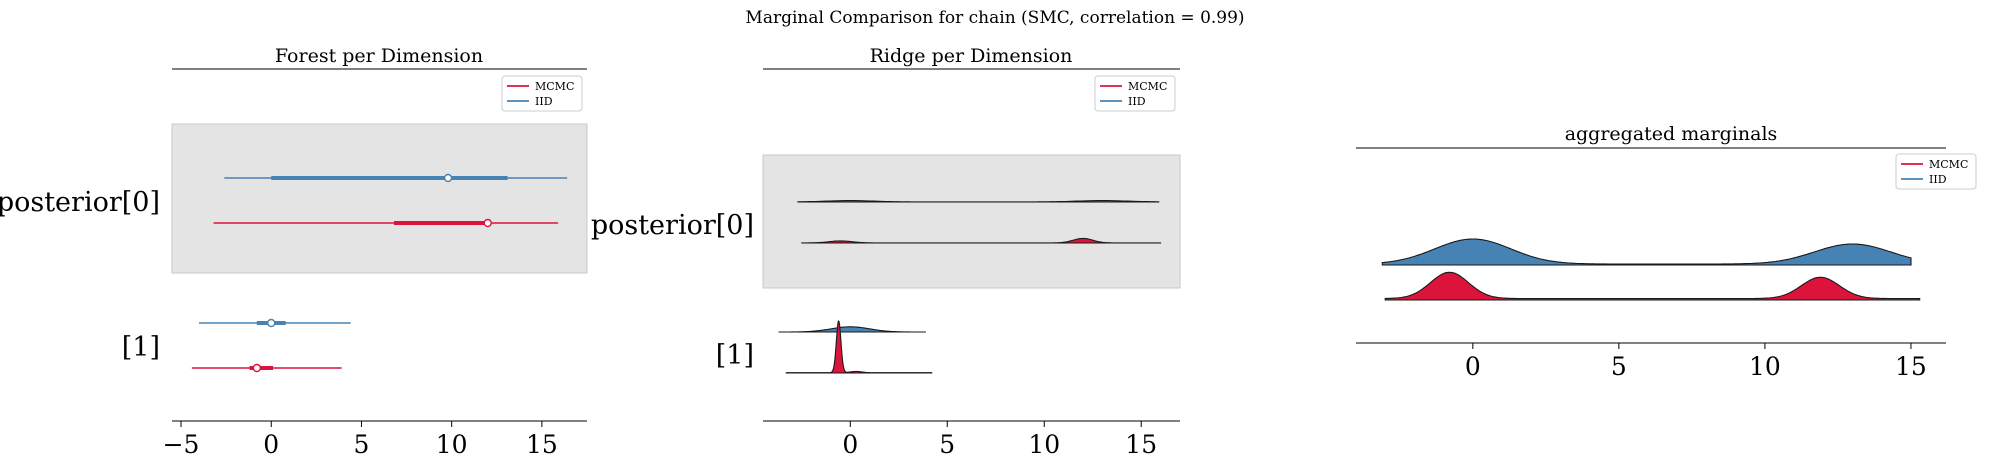 This screenshot has height=465, width=1990. I want to click on aggregated-density-mcmc, so click(1652, 286).